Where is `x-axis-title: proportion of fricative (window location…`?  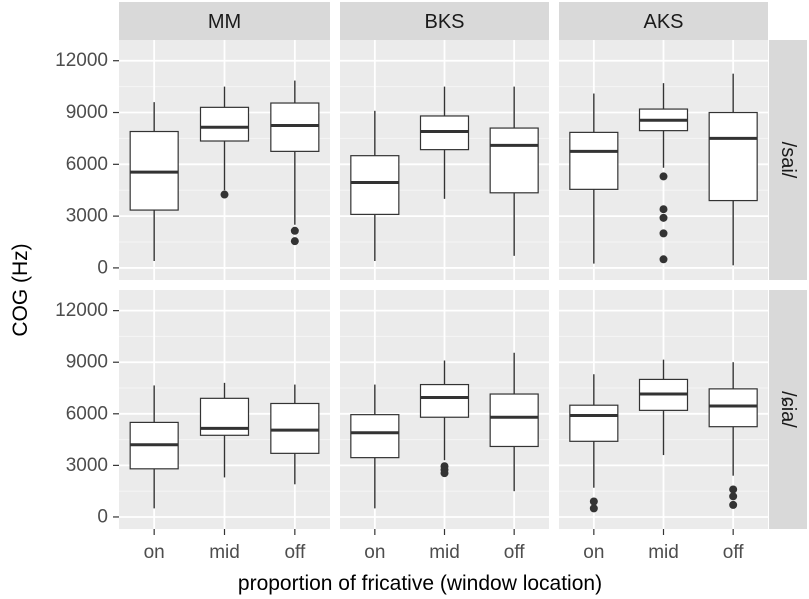 x-axis-title: proportion of fricative (window location… is located at coordinates (420, 583).